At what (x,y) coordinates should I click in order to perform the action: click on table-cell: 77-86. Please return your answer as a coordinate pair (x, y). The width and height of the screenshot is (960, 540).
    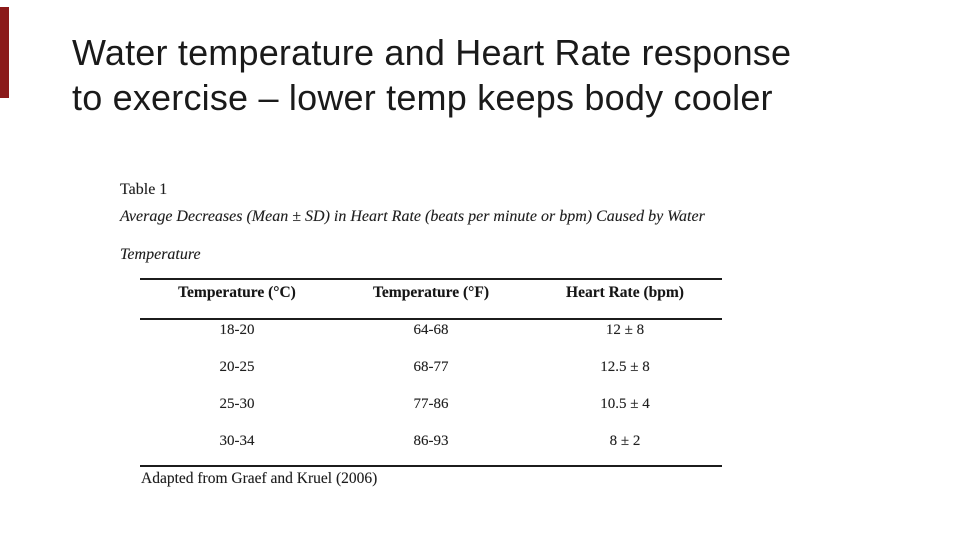
    Looking at the image, I should click on (431, 404).